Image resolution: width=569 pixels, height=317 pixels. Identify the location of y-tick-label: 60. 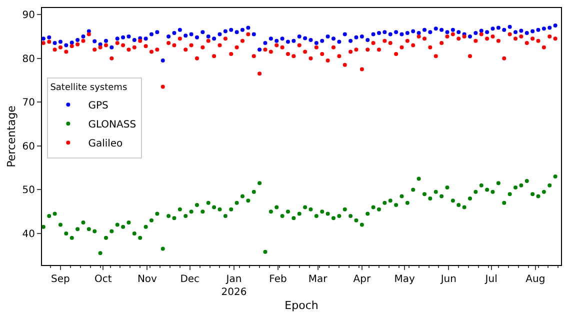
(28, 146).